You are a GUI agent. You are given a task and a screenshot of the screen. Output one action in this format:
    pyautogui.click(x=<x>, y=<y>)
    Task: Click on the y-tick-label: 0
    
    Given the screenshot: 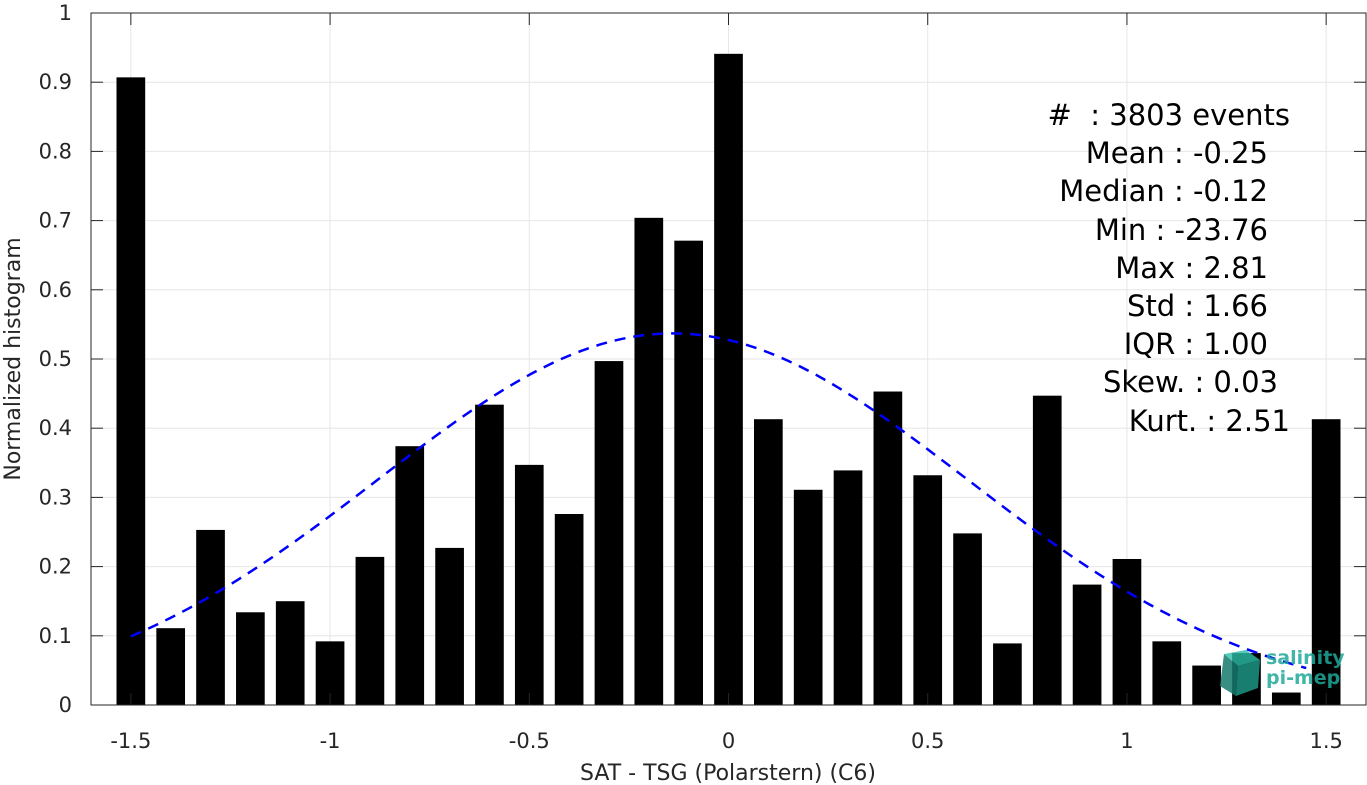 What is the action you would take?
    pyautogui.click(x=65, y=705)
    